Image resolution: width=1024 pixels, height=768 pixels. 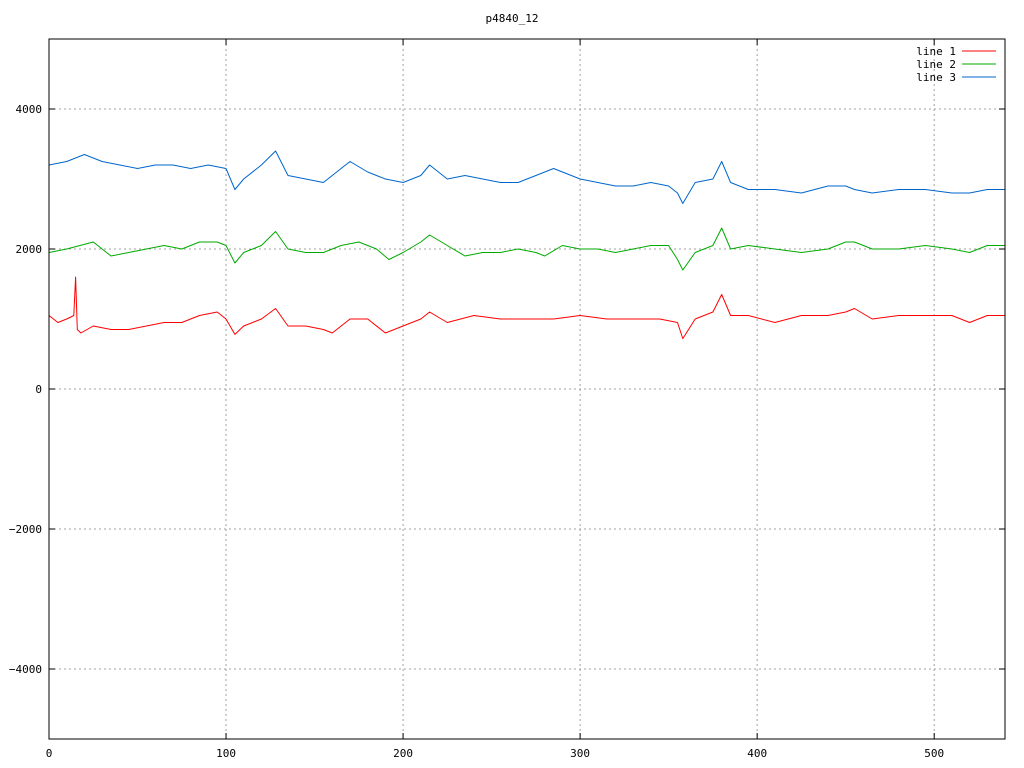 What do you see at coordinates (38, 389) in the screenshot?
I see `y-tick-label: 0` at bounding box center [38, 389].